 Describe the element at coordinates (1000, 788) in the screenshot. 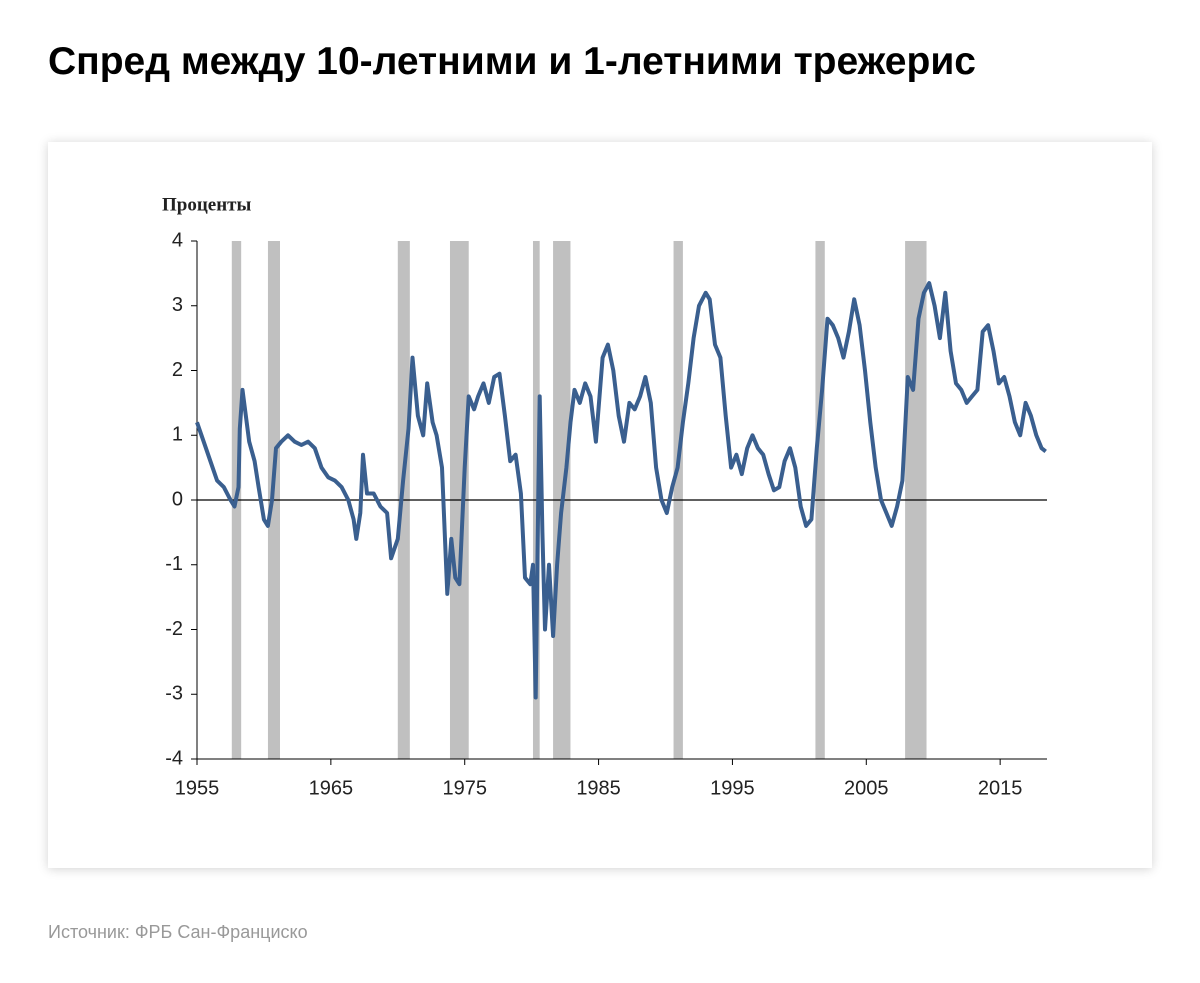

I see `x-tick-label: 2015` at that location.